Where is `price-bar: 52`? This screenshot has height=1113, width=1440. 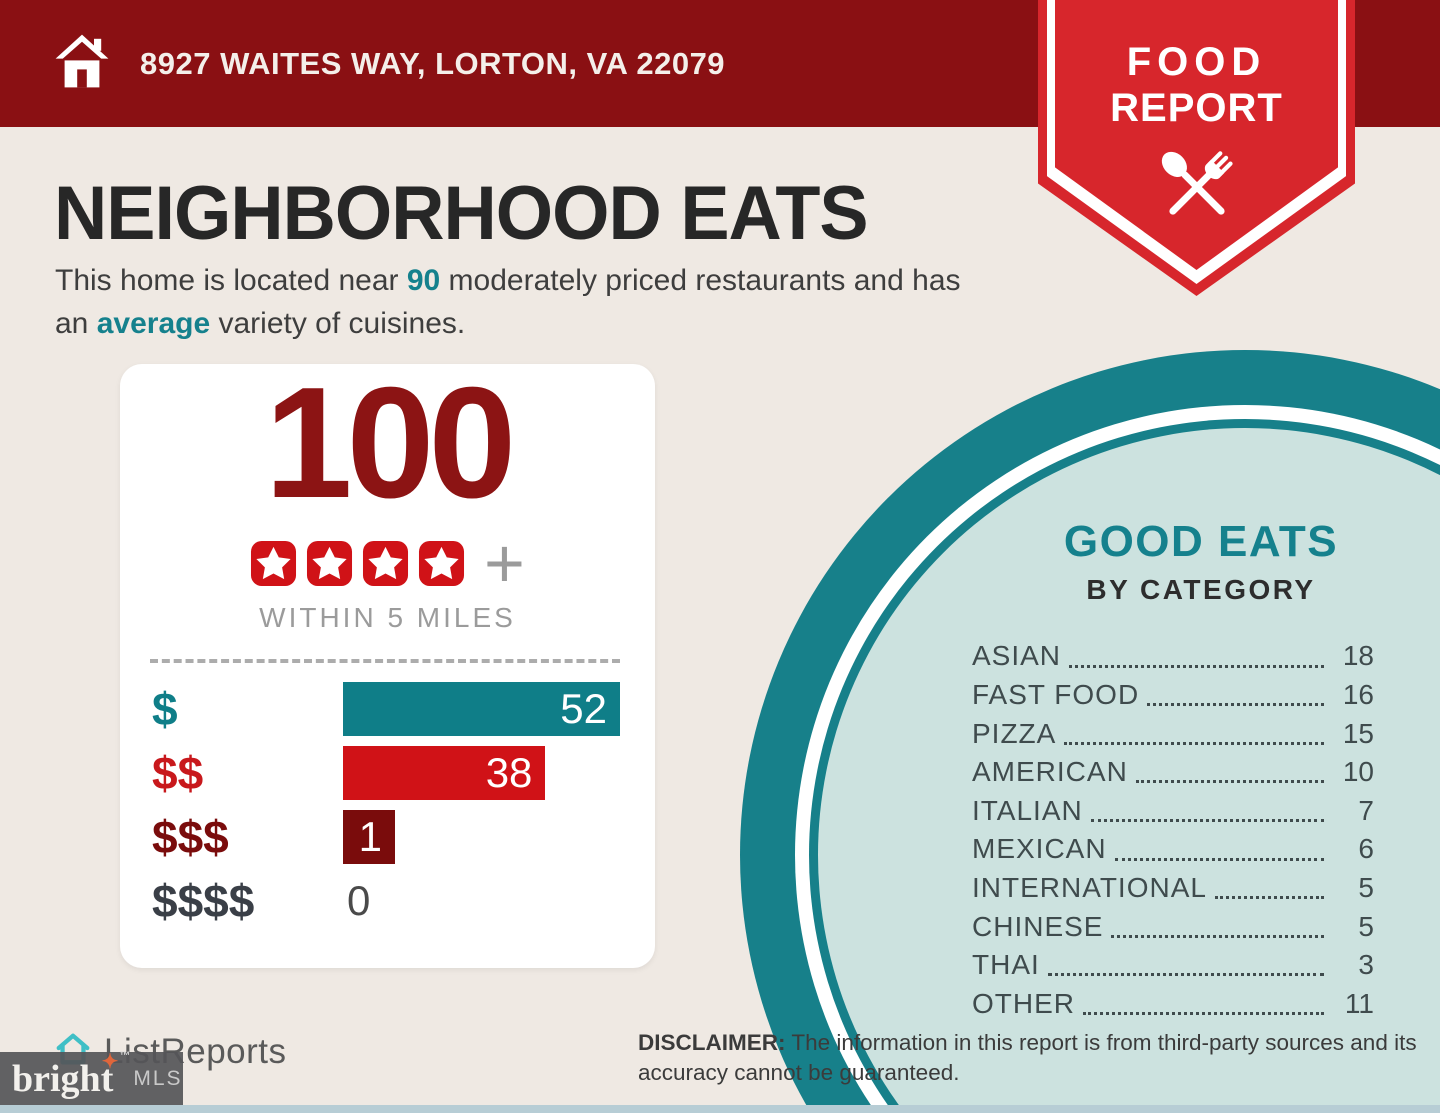 price-bar: 52 is located at coordinates (481, 709).